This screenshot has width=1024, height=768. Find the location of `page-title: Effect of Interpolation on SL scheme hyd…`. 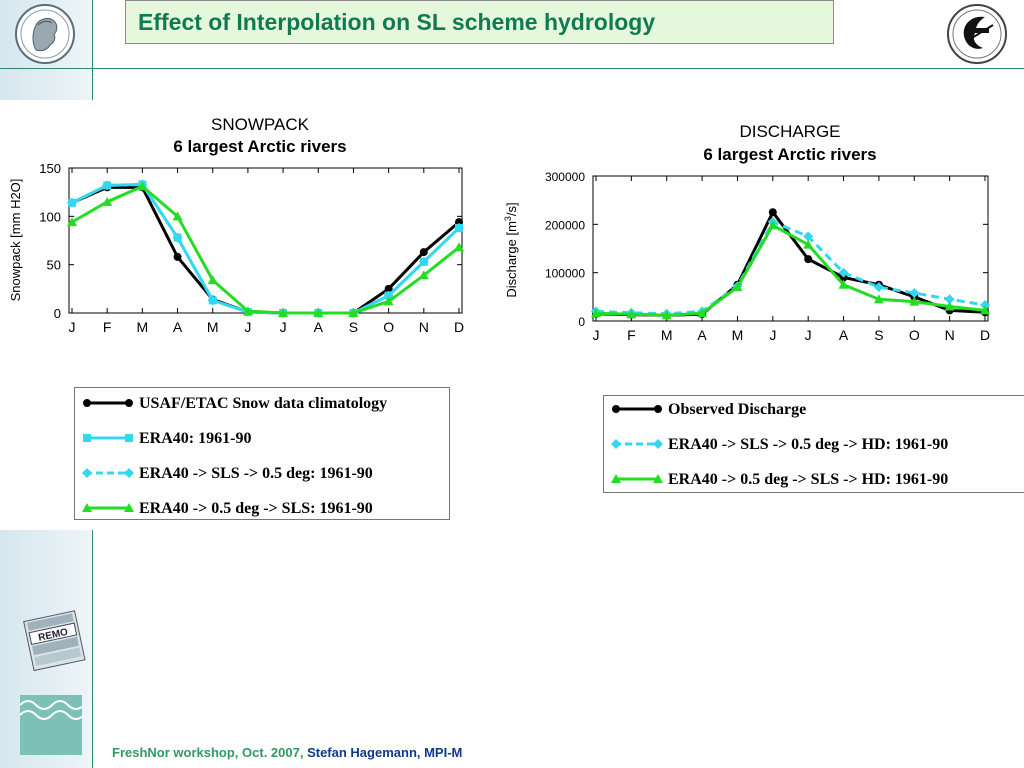

page-title: Effect of Interpolation on SL scheme hyd… is located at coordinates (397, 22).